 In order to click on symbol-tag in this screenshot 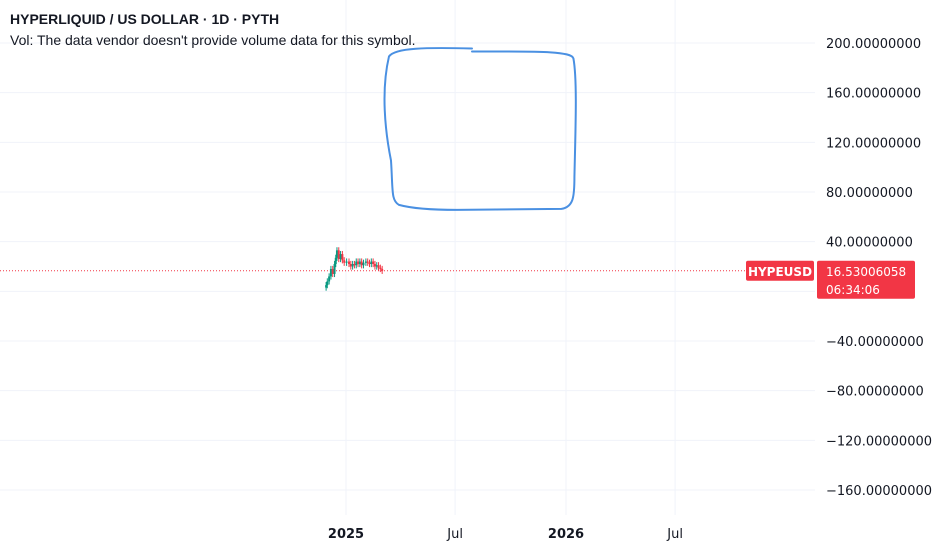, I will do `click(780, 270)`.